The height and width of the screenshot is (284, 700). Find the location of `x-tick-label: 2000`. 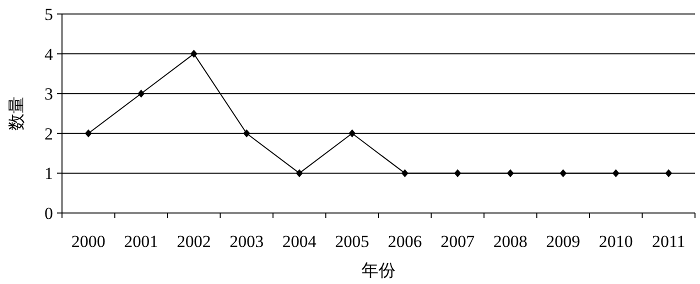

x-tick-label: 2000 is located at coordinates (88, 241).